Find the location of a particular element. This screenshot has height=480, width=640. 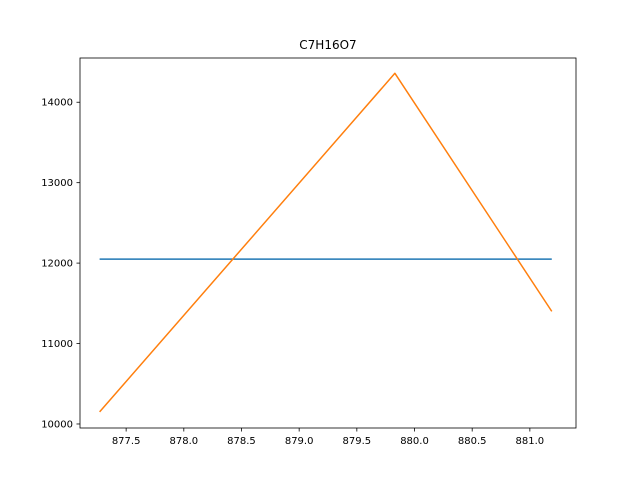

x-tick-label: 878.5 is located at coordinates (241, 441).